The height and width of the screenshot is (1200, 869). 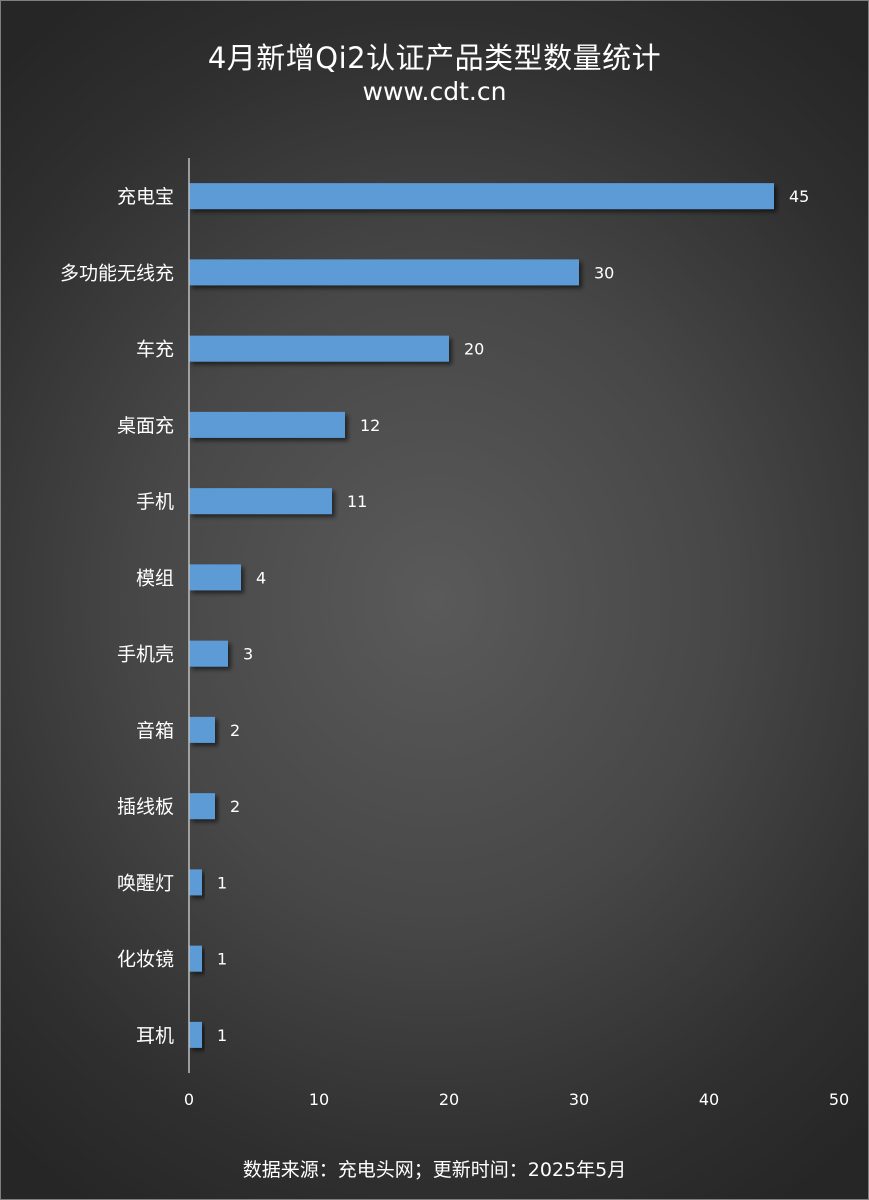 I want to click on value-label-1: 45, so click(x=799, y=196).